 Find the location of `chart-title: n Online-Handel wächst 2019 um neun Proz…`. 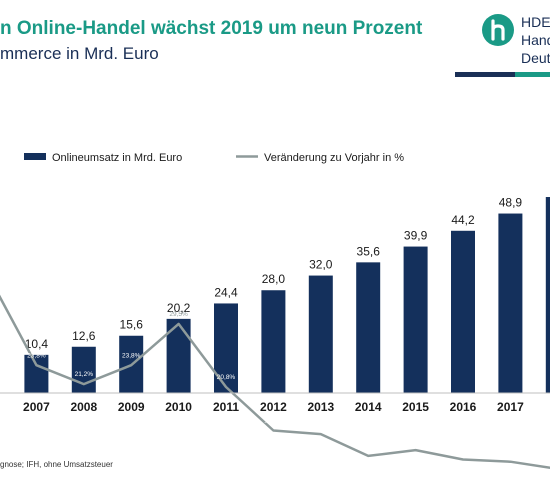

chart-title: n Online-Handel wächst 2019 um neun Proz… is located at coordinates (211, 28).